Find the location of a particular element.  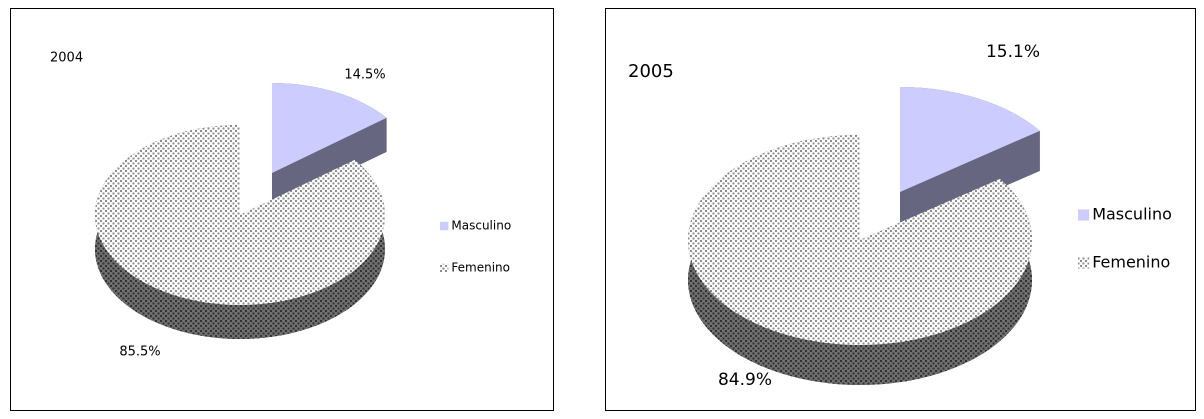

data-label: 15.1% is located at coordinates (1013, 52).